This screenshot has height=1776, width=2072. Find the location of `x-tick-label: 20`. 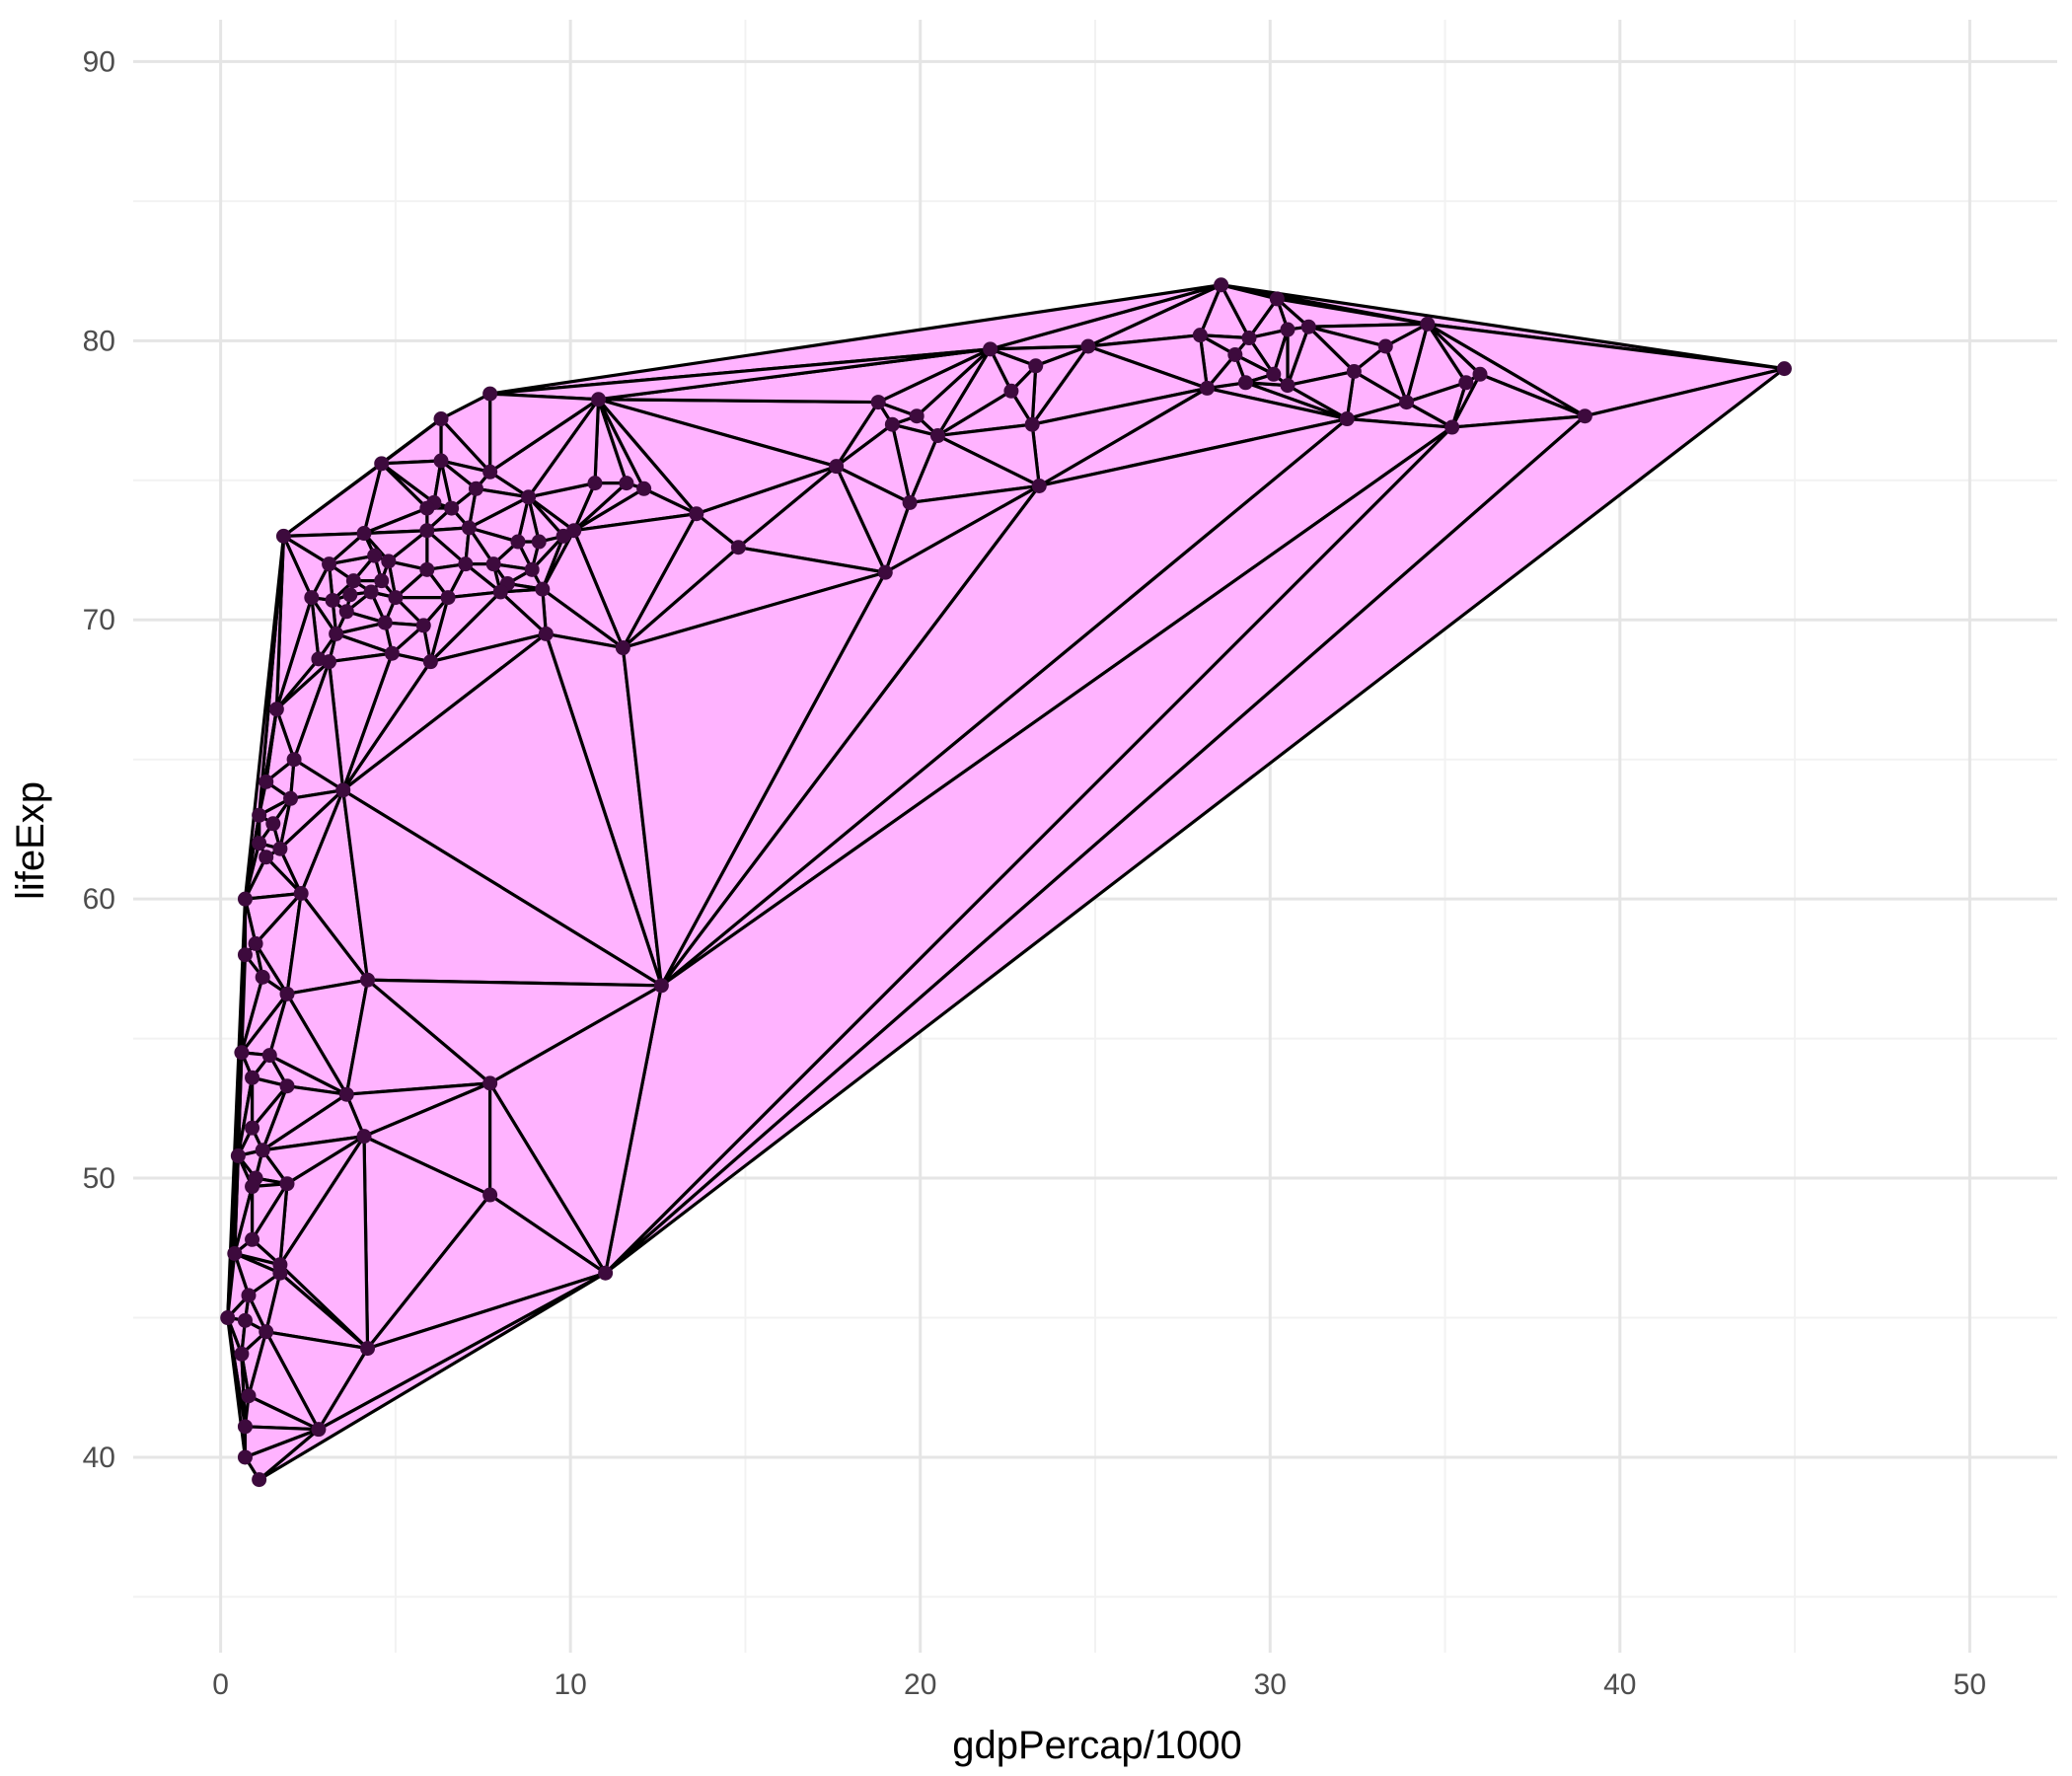

x-tick-label: 20 is located at coordinates (920, 1684).